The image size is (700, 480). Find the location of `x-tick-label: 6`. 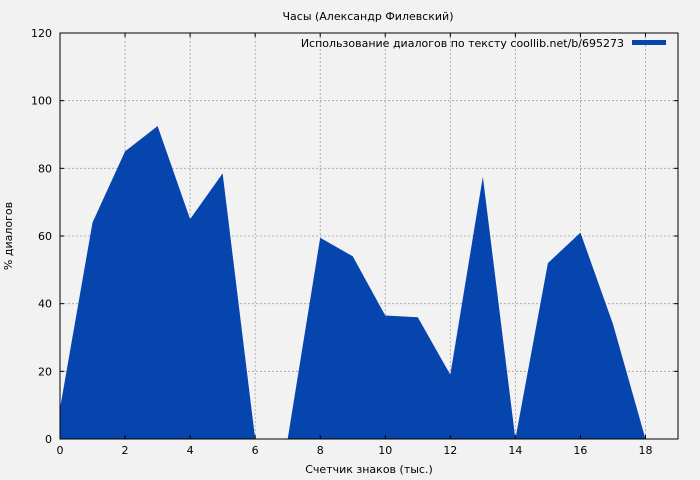

x-tick-label: 6 is located at coordinates (255, 450).